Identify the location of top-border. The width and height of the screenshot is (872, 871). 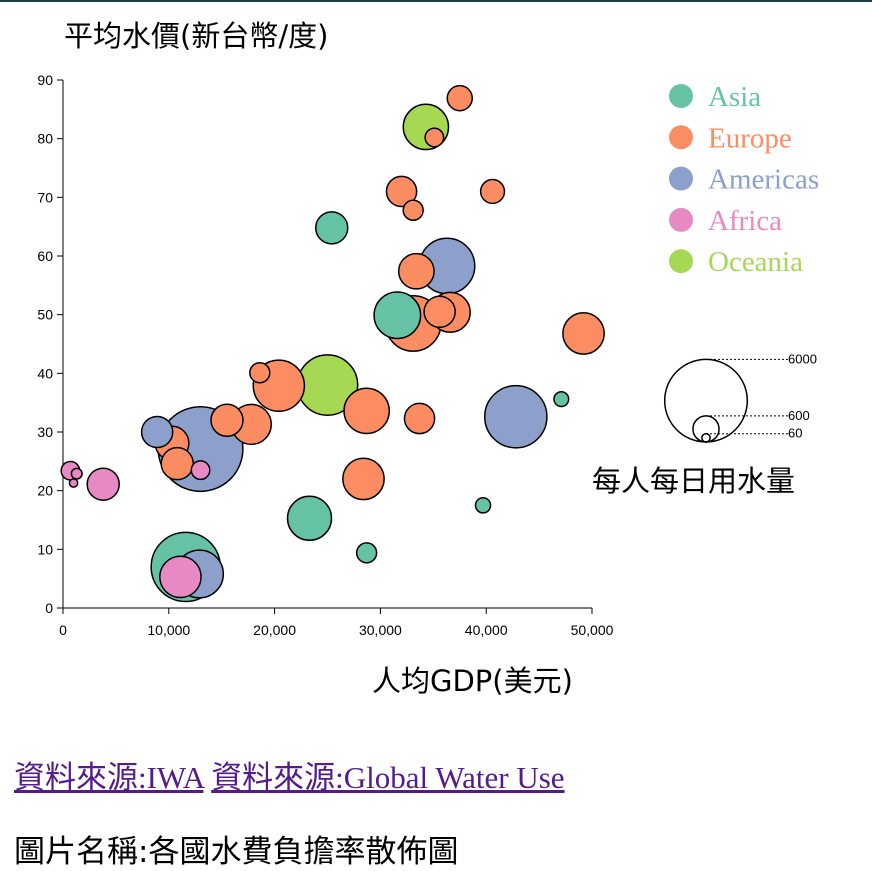
(436, 1).